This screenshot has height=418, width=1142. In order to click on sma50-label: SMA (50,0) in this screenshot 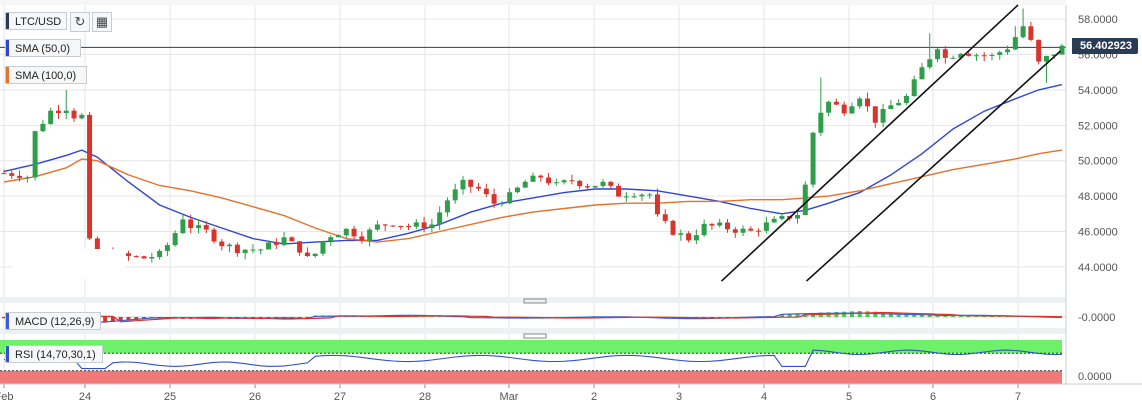, I will do `click(42, 49)`.